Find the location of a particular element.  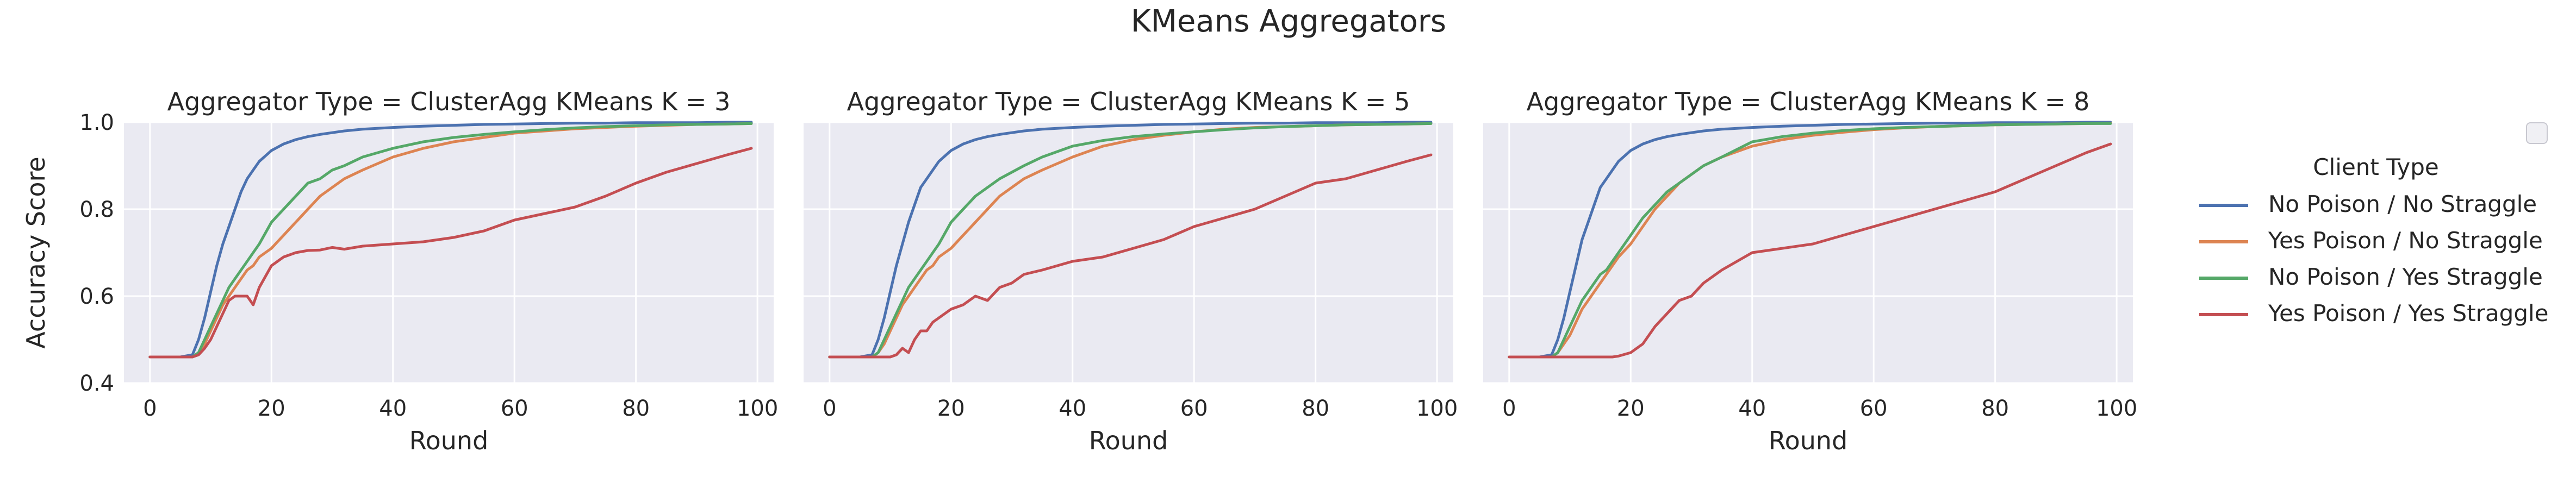

legend-label-no-poison-yes-straggle: No Poison / Yes Straggle is located at coordinates (2405, 277).